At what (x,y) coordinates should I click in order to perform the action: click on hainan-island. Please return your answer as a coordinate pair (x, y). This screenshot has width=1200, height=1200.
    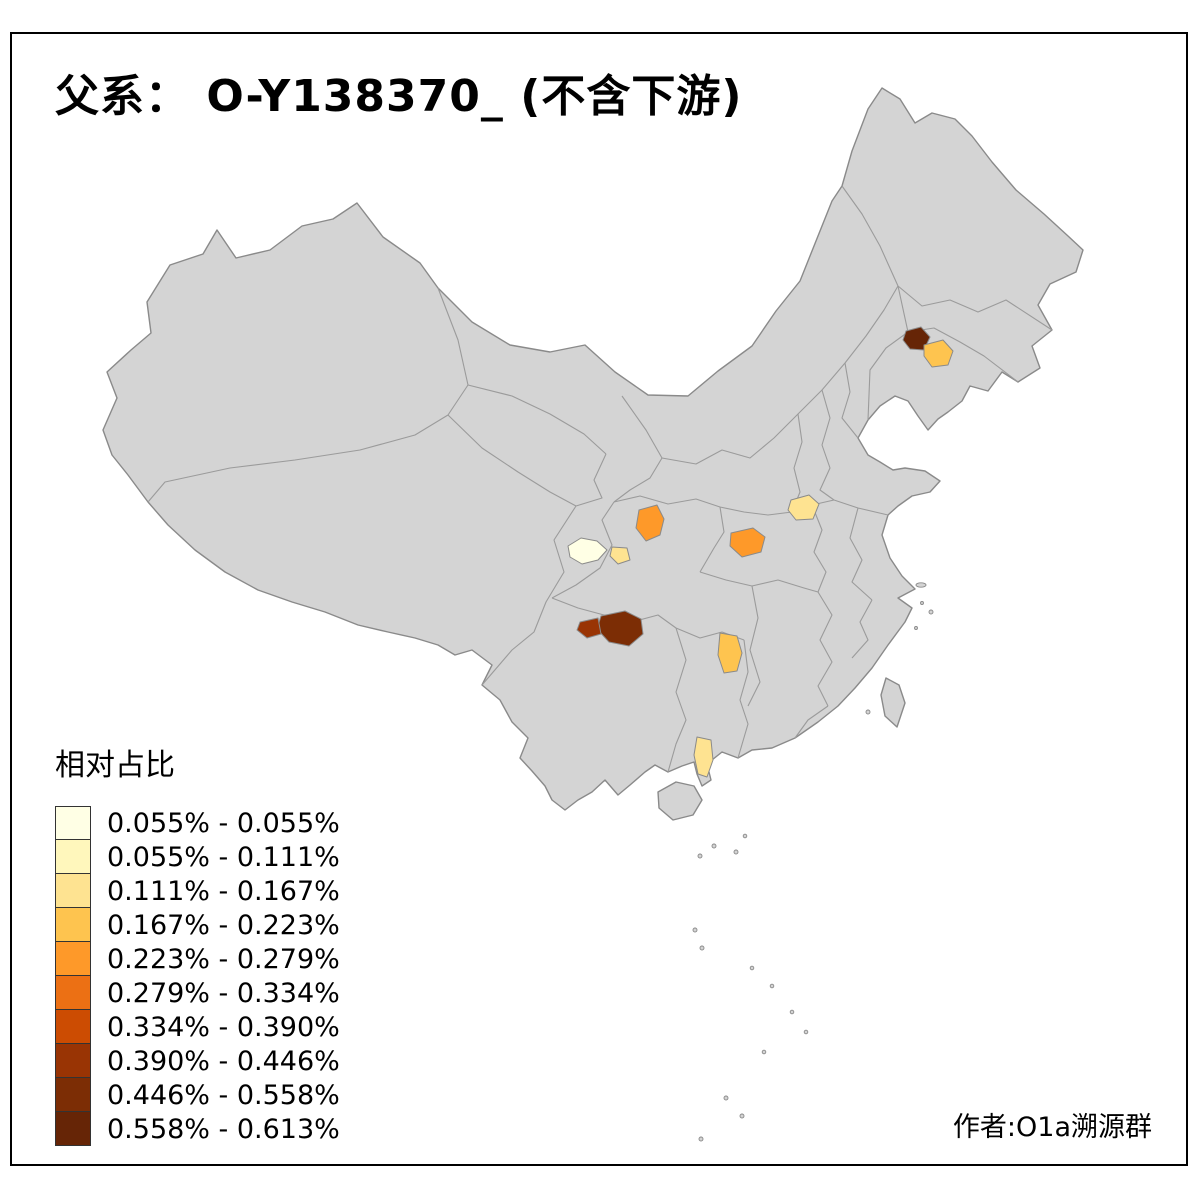
    Looking at the image, I should click on (680, 801).